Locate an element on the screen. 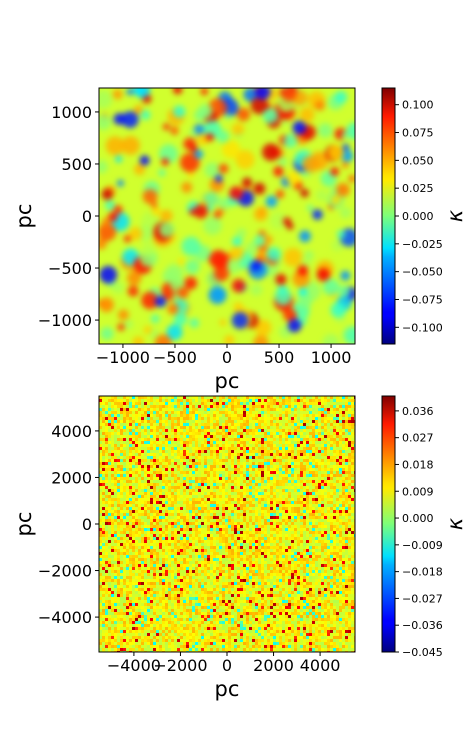  colorbar-tick-label-2-1: 0.027 is located at coordinates (418, 438).